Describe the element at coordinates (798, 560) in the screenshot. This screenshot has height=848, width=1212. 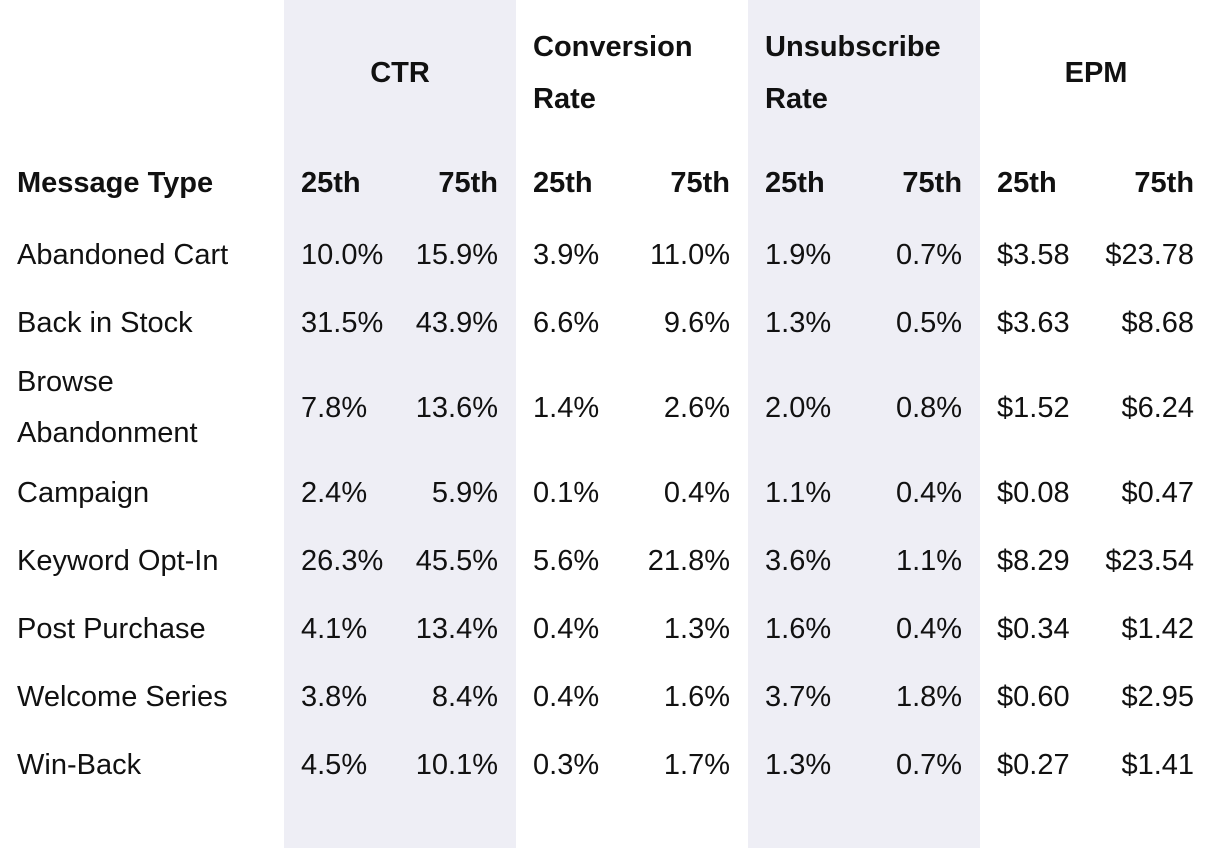
I see `cell: 3.6%` at that location.